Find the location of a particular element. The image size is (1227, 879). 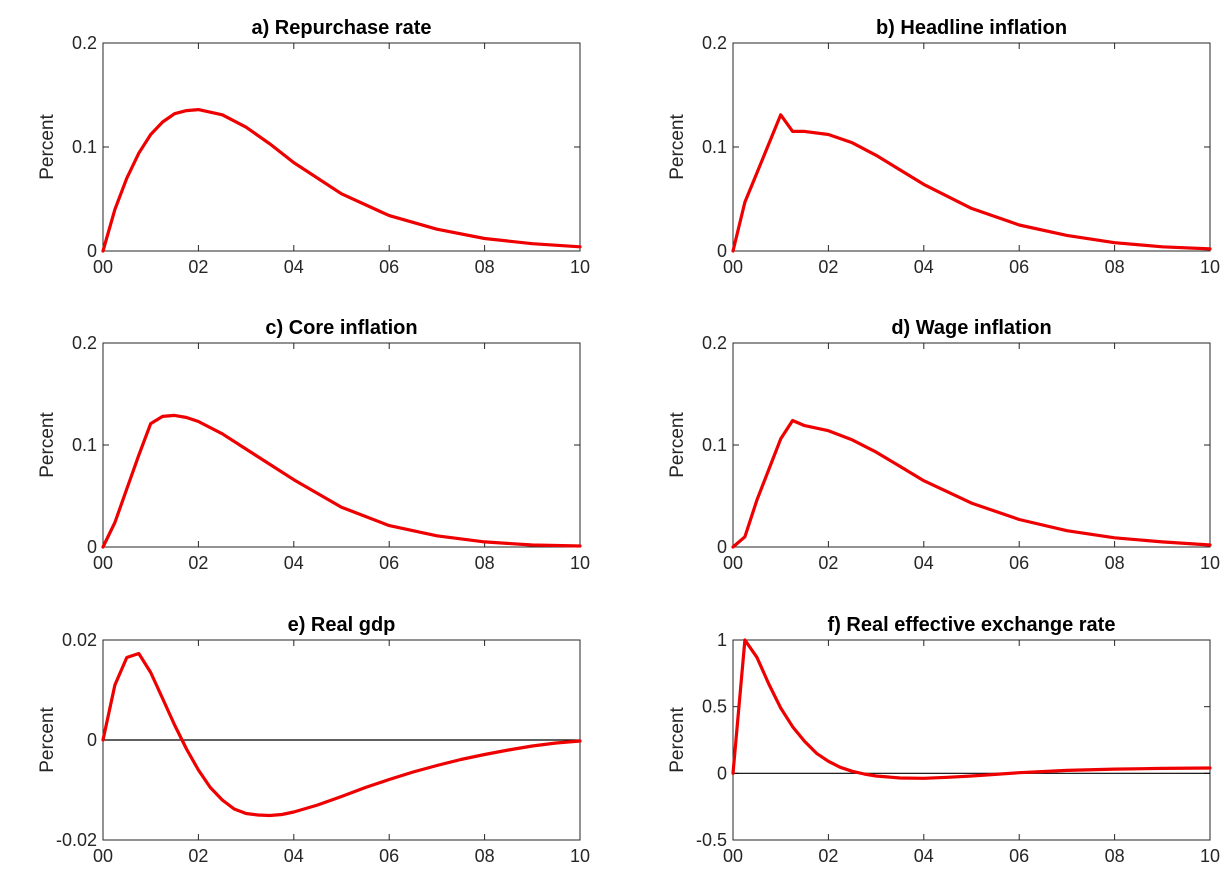

y-tick-label: -0.5 is located at coordinates (711, 840).